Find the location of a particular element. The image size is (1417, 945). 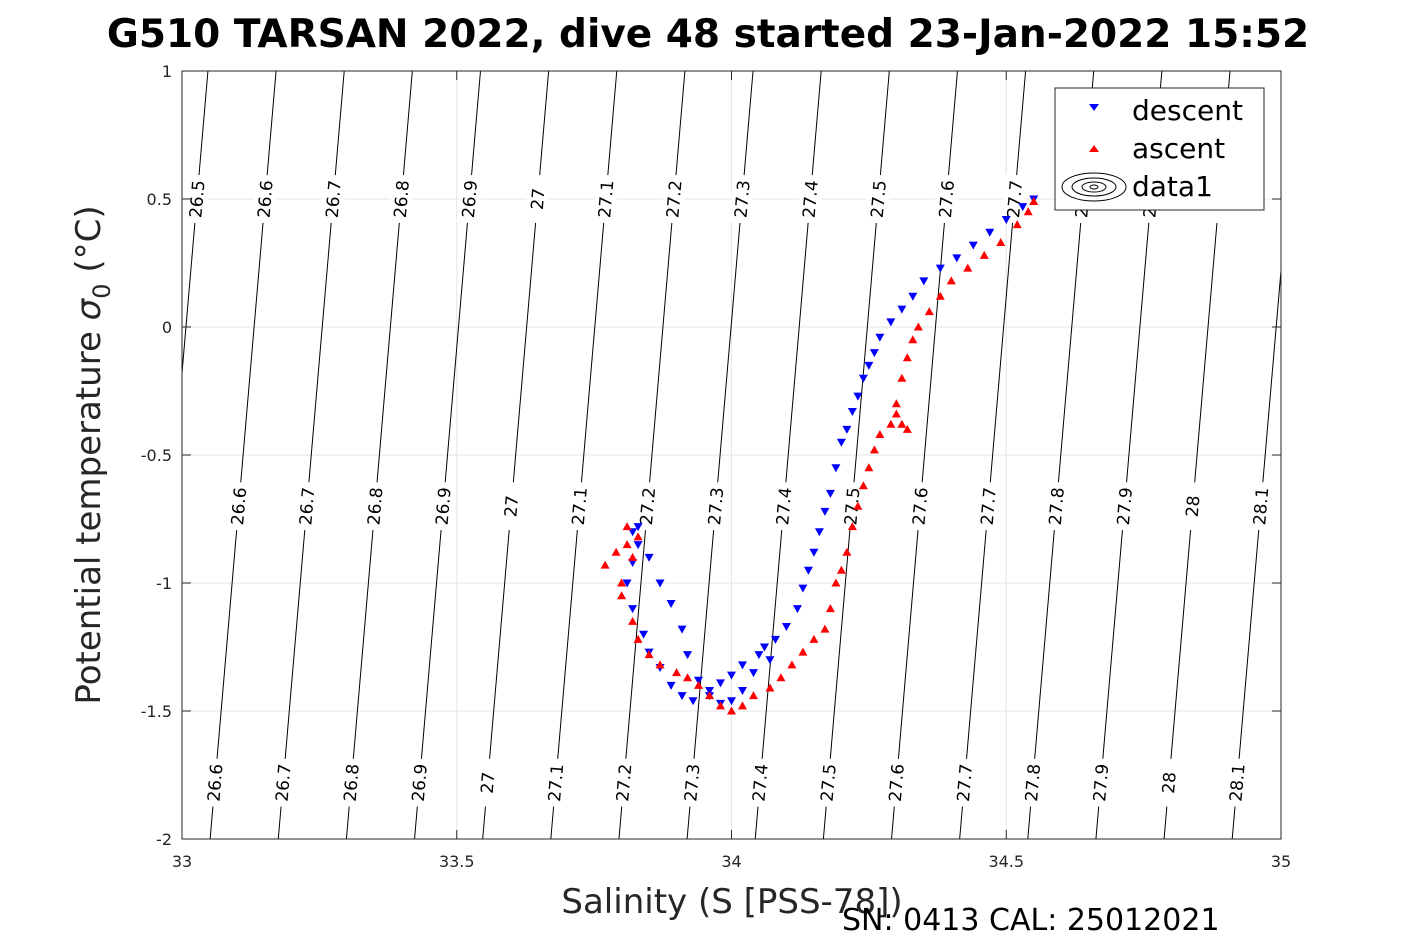

y-tick-label: -1 is located at coordinates (164, 583).